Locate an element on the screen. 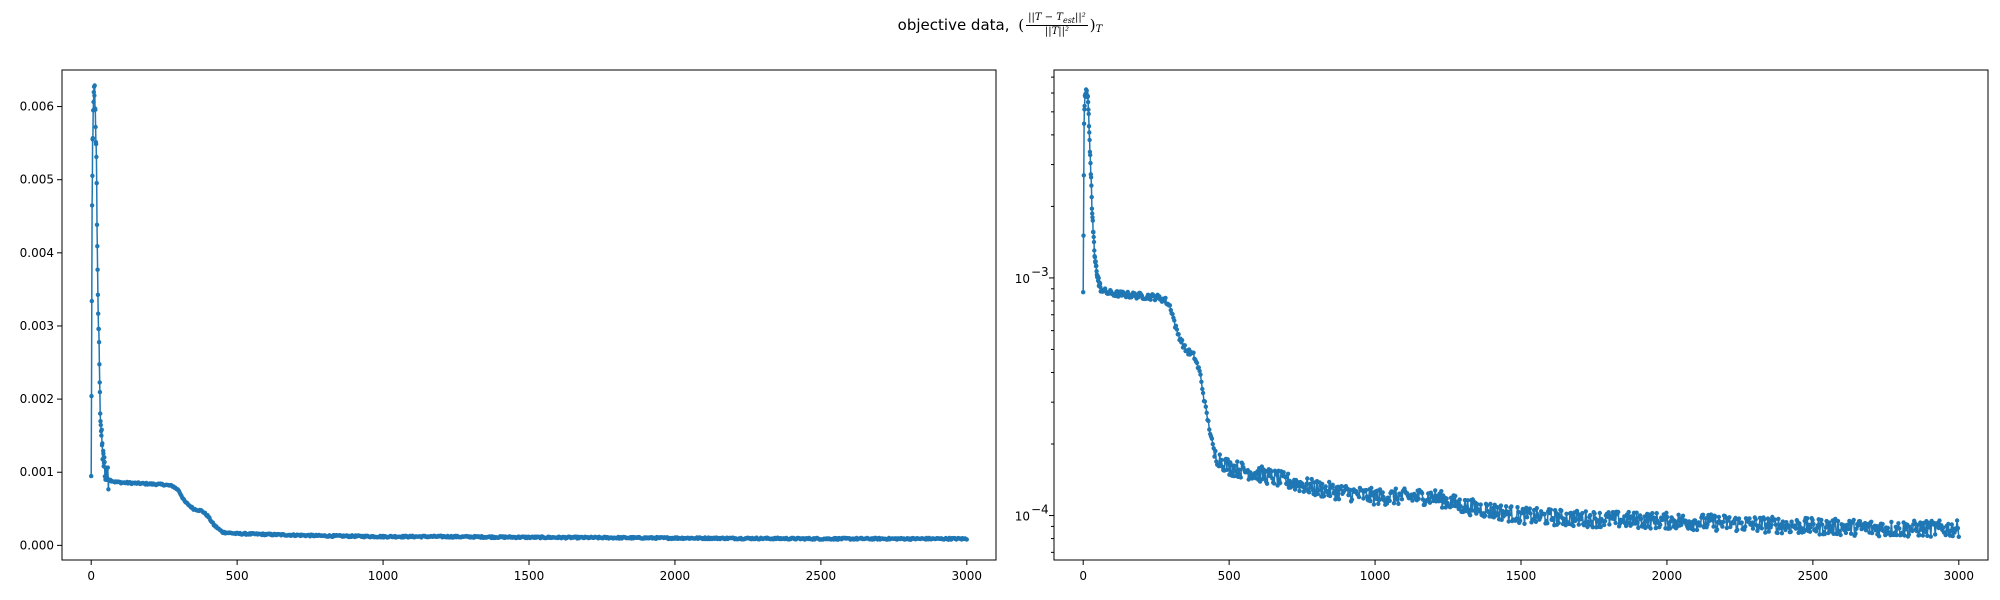 This screenshot has height=600, width=2000. title-numerator: ||T − Test||² is located at coordinates (1057, 19).